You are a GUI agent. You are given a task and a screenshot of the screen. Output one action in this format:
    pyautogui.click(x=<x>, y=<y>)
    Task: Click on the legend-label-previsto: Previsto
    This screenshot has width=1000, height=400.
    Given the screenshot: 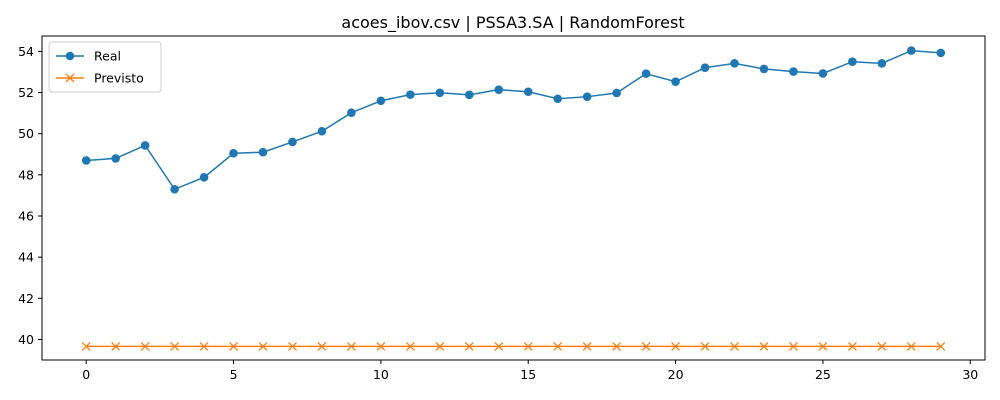 What is the action you would take?
    pyautogui.click(x=119, y=78)
    